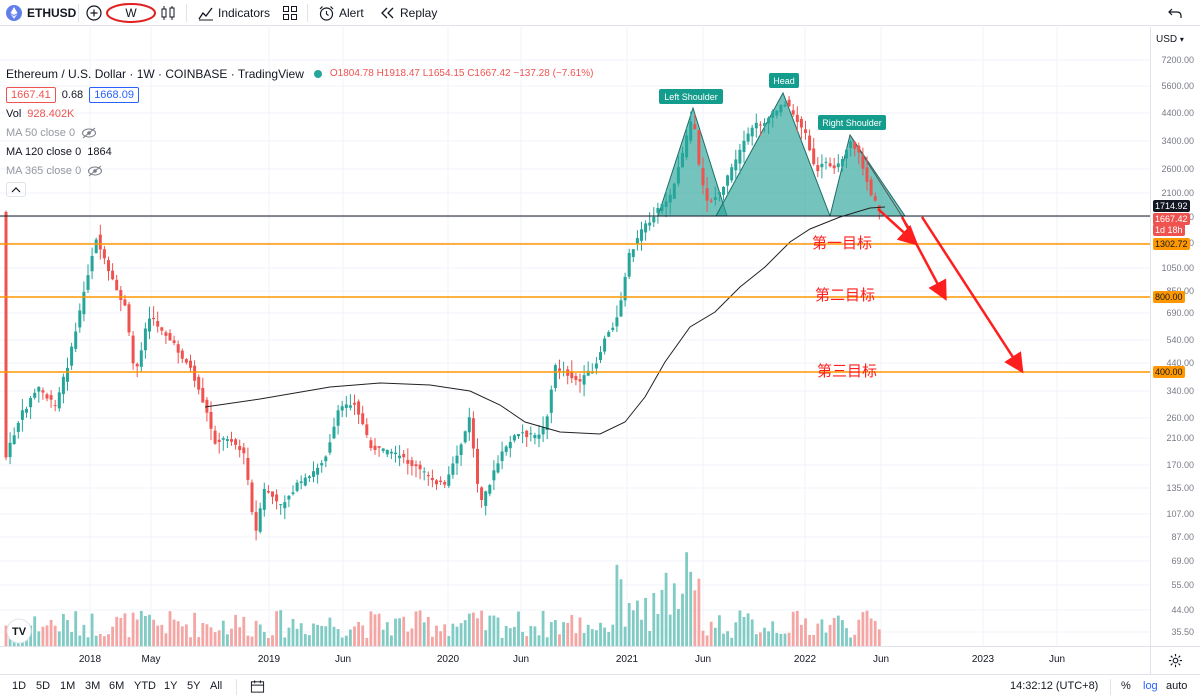  I want to click on go-to-date-button, so click(257, 688).